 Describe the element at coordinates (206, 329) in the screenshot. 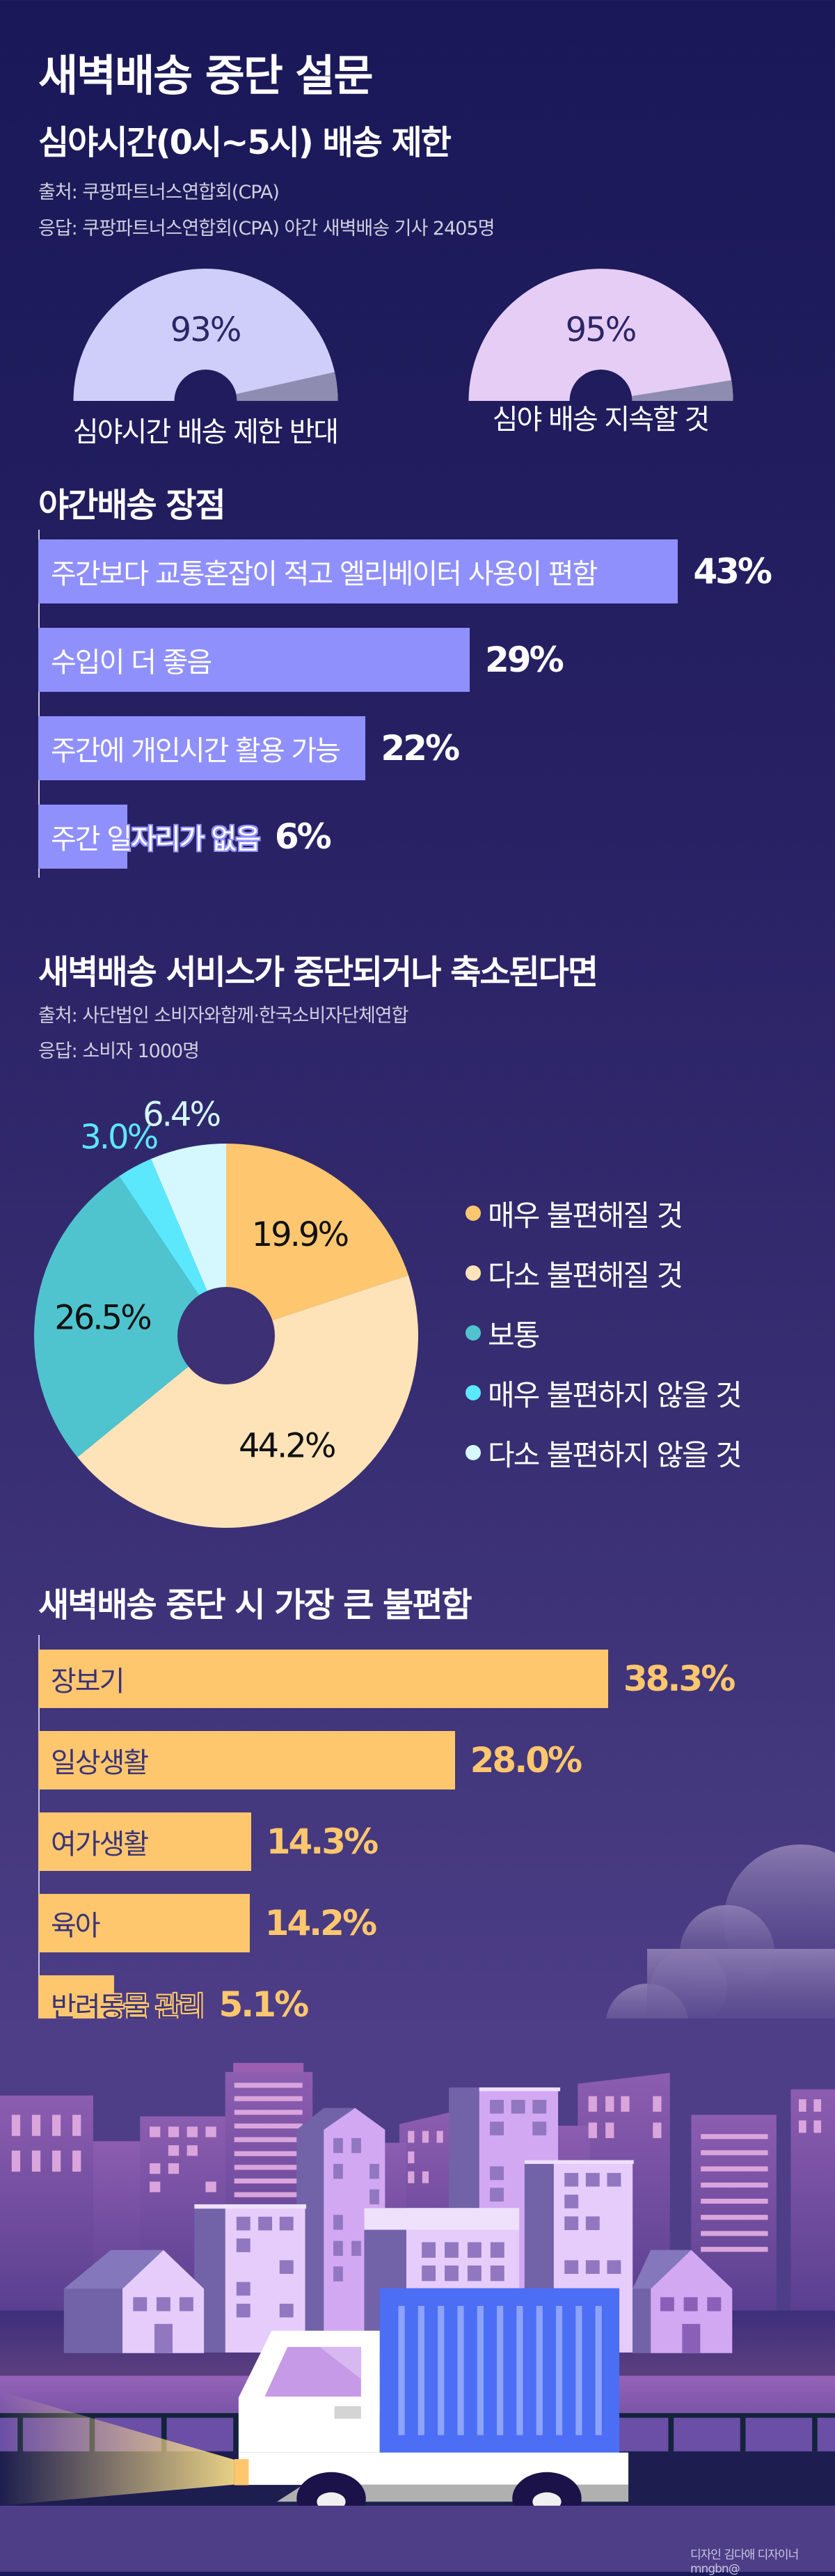

I see `gauge-1-value: 93%` at that location.